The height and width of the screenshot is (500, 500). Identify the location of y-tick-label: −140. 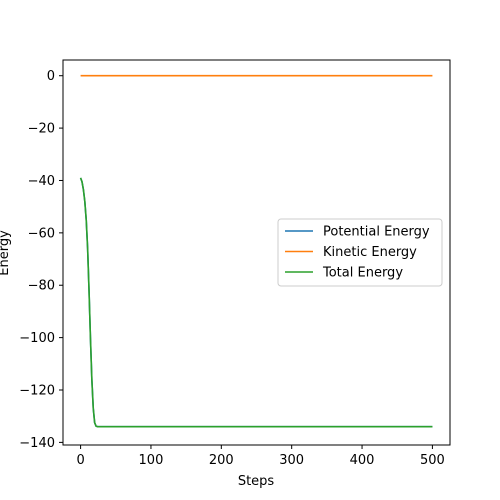
(37, 443).